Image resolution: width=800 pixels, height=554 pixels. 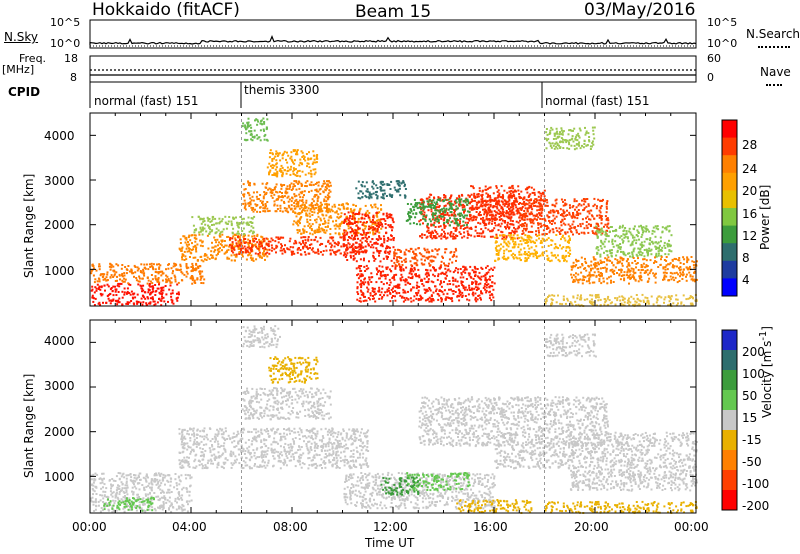 What do you see at coordinates (775, 72) in the screenshot?
I see `nave-label: Nave` at bounding box center [775, 72].